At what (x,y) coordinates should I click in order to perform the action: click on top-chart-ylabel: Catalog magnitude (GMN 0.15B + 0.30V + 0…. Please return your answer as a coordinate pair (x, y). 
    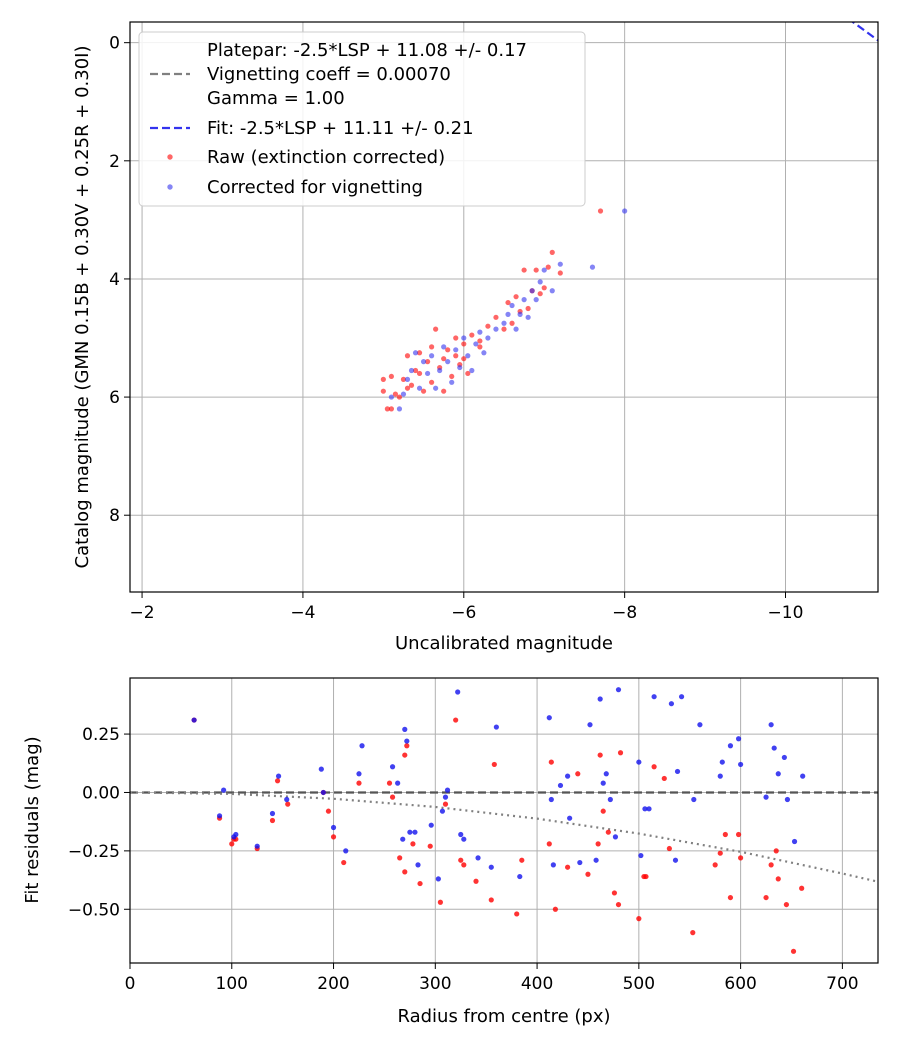
    Looking at the image, I should click on (82, 306).